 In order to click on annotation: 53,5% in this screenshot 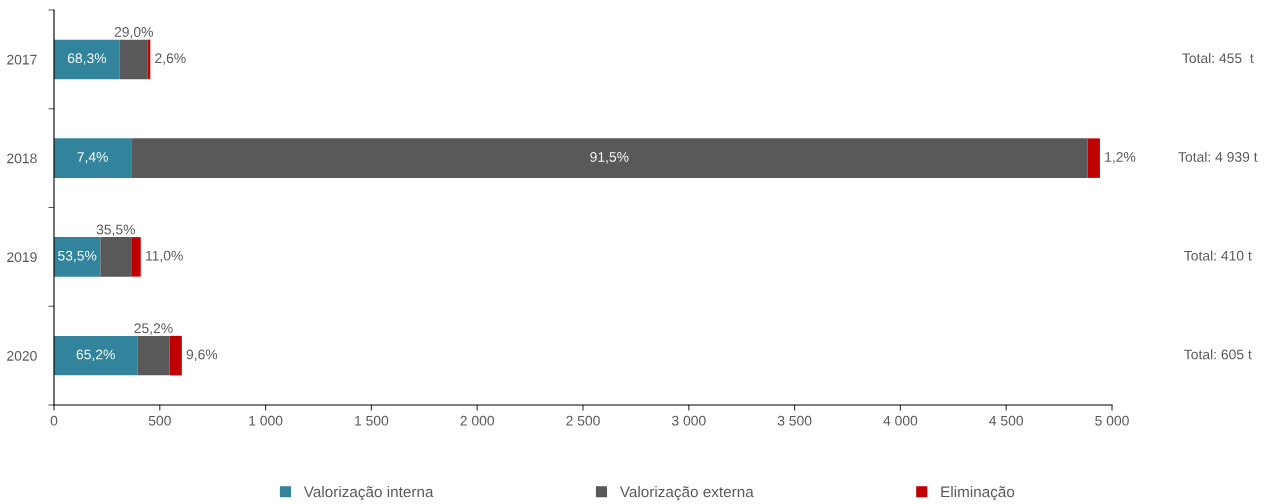, I will do `click(77, 256)`.